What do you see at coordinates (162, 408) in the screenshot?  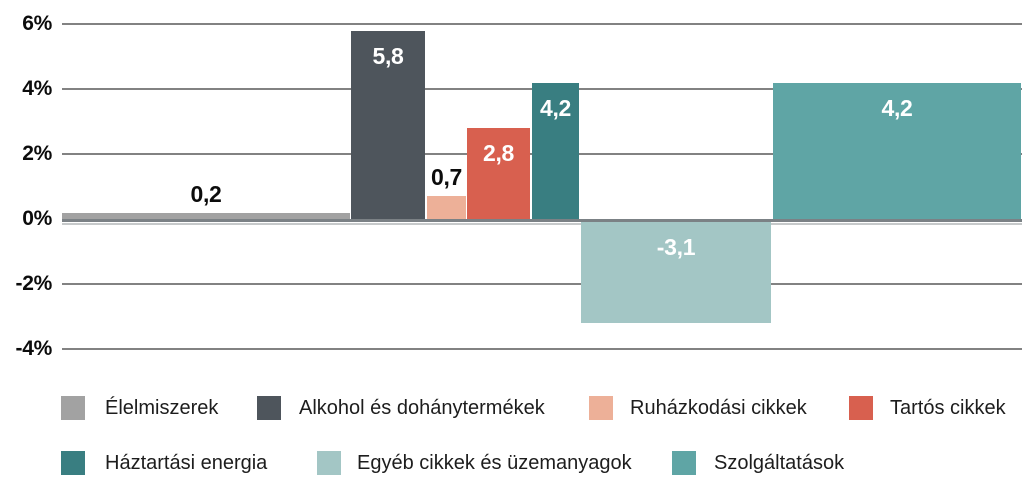 I see `legend-label-elelmiszerek: Élelmiszerek` at bounding box center [162, 408].